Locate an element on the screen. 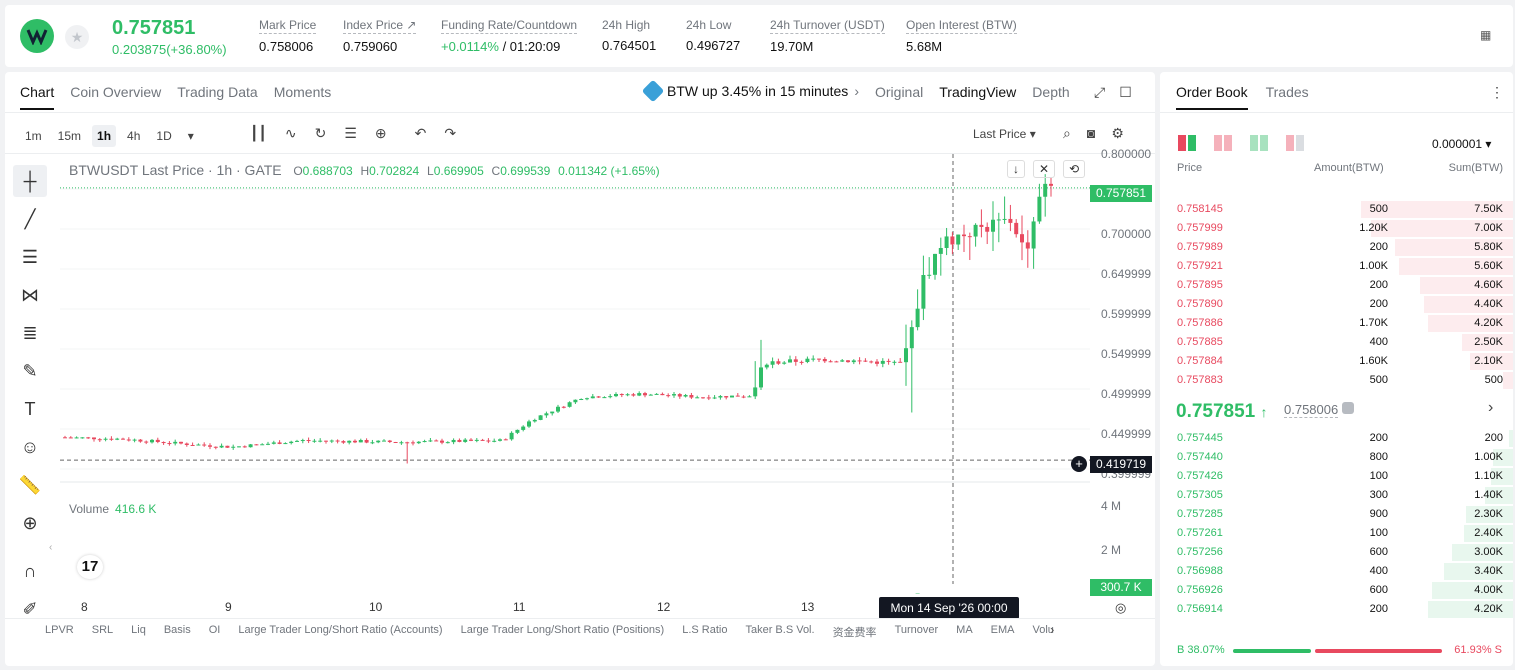 Image resolution: width=1515 pixels, height=670 pixels. chevron-down-icon: ▾ is located at coordinates (190, 136).